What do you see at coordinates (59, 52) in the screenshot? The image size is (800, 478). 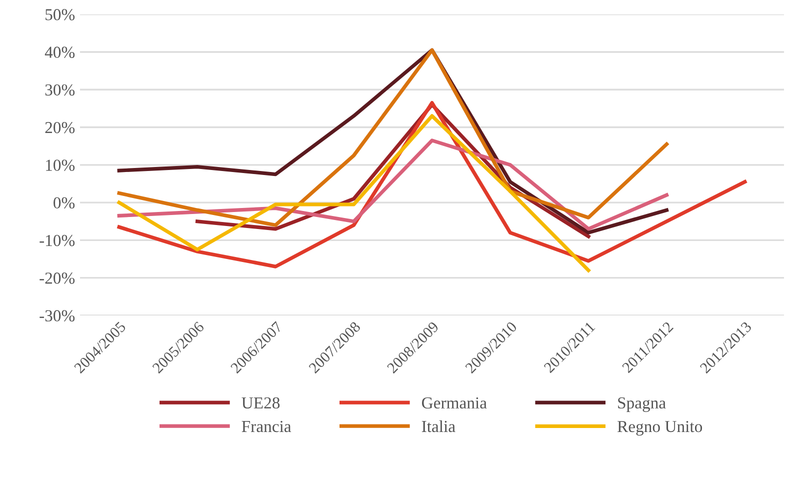 I see `y-tick-label: 40%` at bounding box center [59, 52].